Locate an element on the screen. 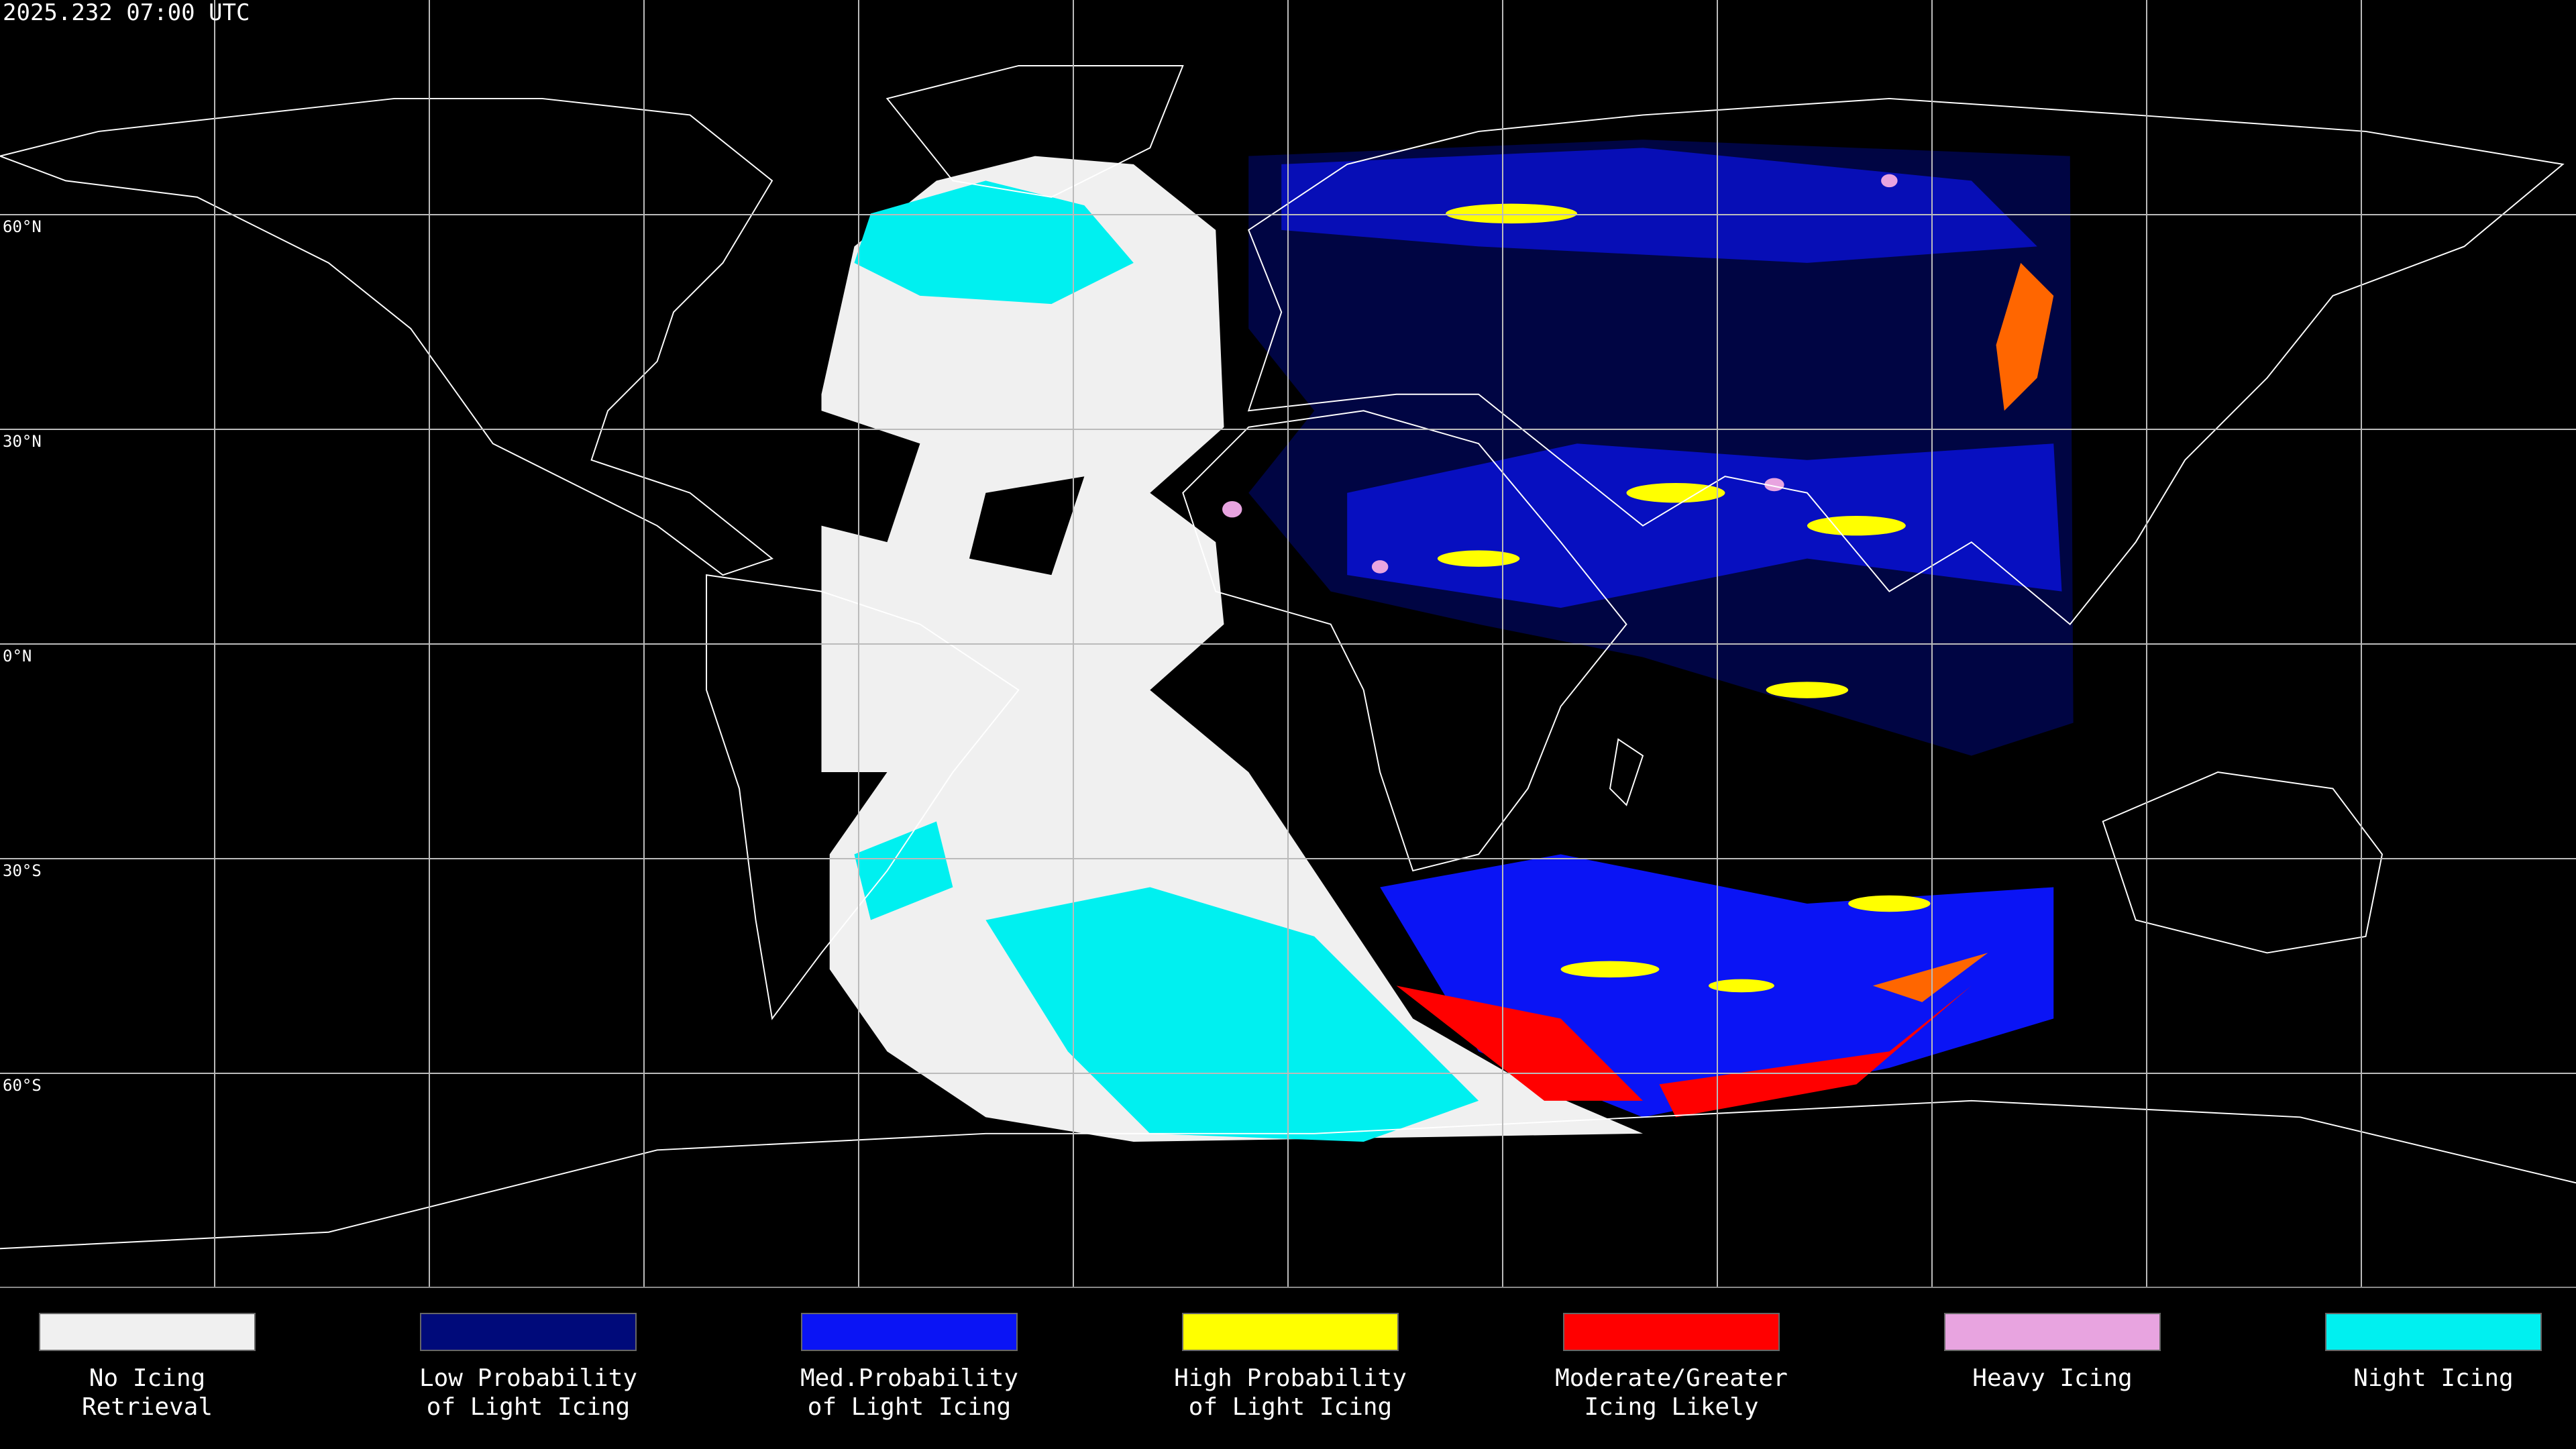 This screenshot has height=1449, width=2576. latitude-label: 30°N is located at coordinates (22, 441).